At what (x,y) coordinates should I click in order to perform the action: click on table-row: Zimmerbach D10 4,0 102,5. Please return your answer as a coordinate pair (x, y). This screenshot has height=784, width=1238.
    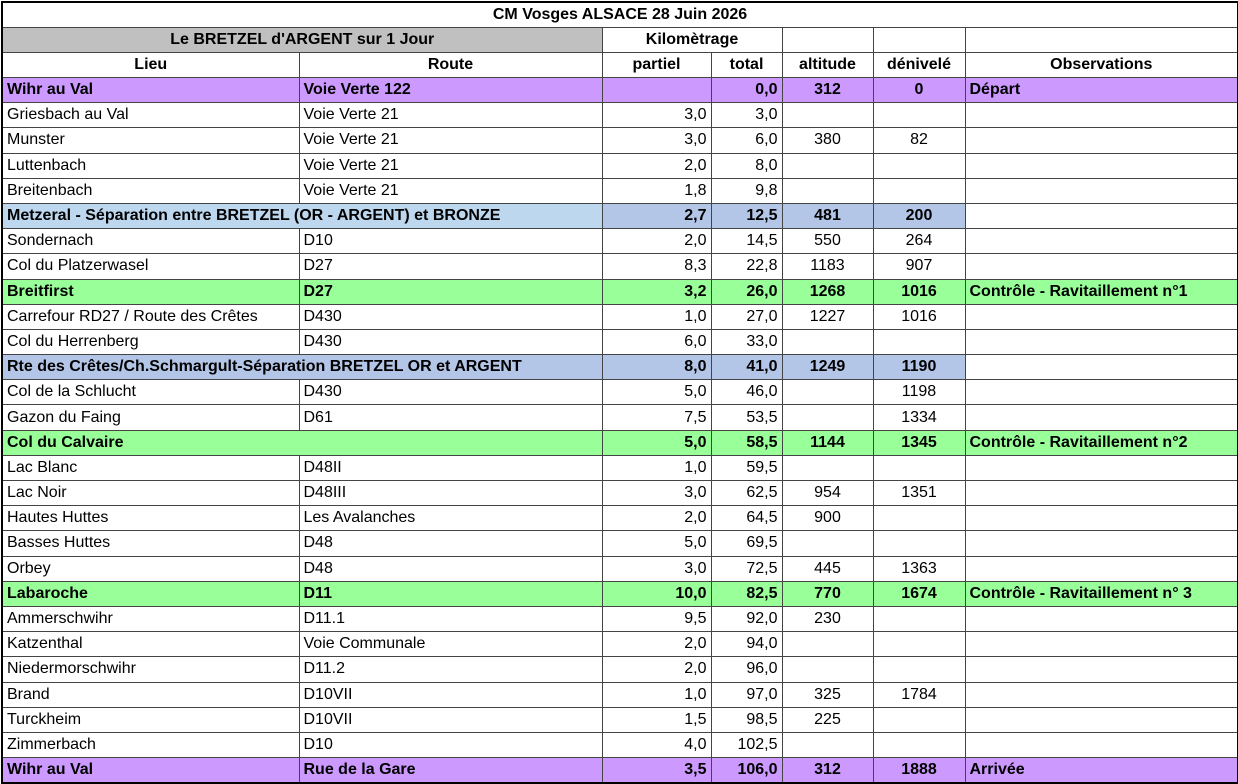
    Looking at the image, I should click on (619, 745).